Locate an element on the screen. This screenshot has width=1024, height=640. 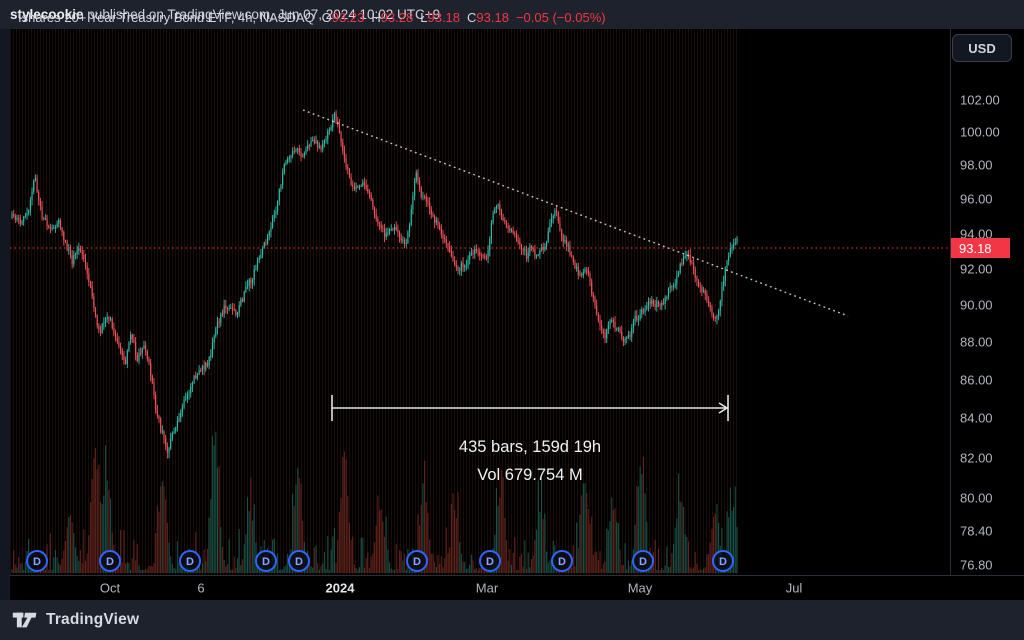
time-axis: Oct 6 2024 Mar May Jul is located at coordinates (517, 587).